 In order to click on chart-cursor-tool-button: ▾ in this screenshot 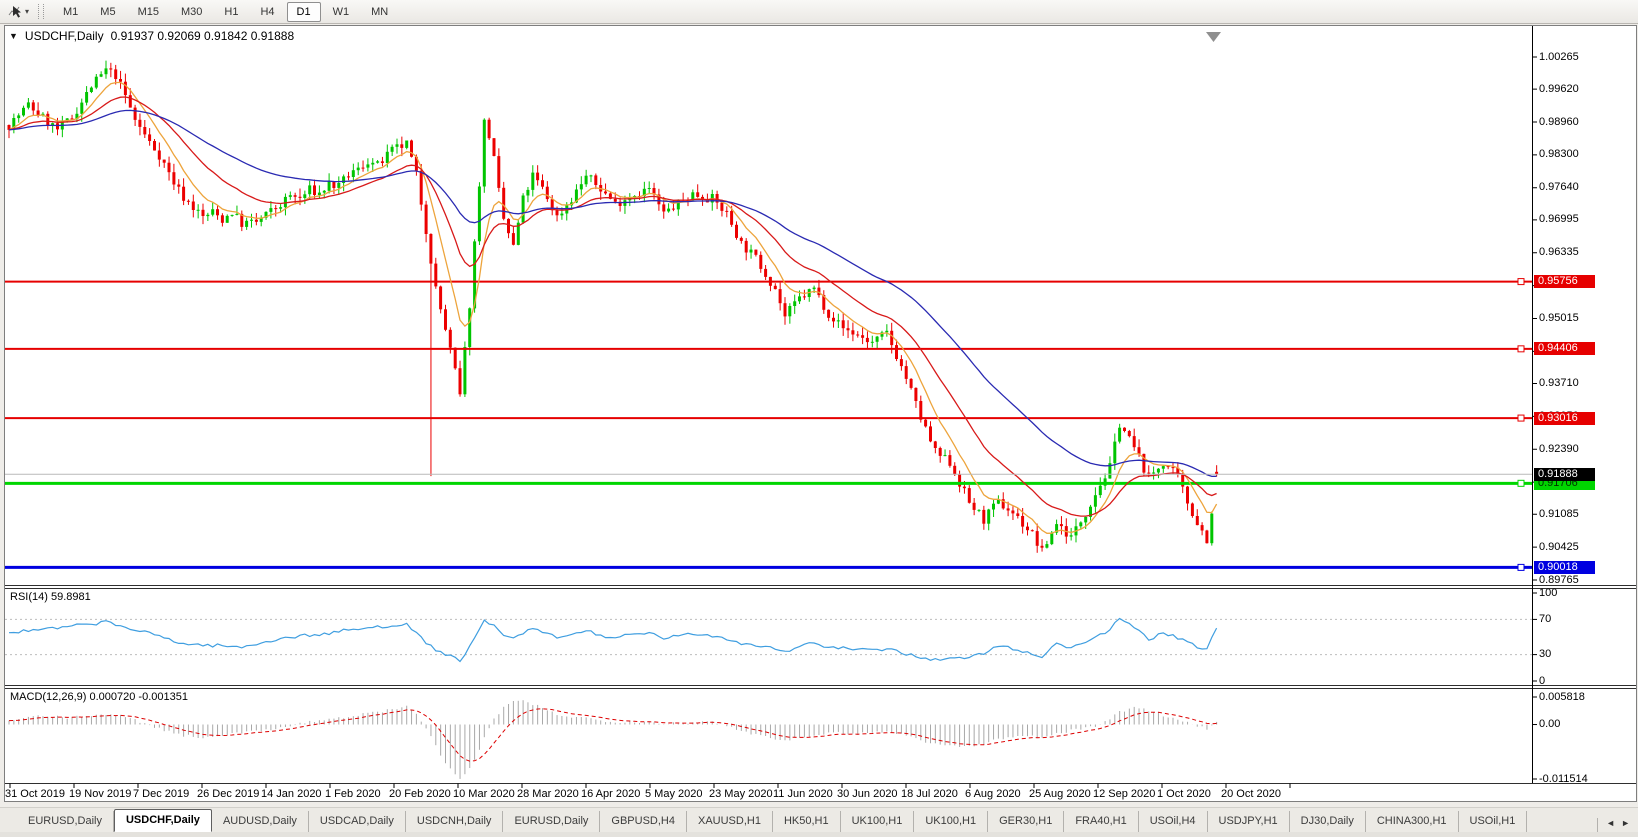, I will do `click(18, 11)`.